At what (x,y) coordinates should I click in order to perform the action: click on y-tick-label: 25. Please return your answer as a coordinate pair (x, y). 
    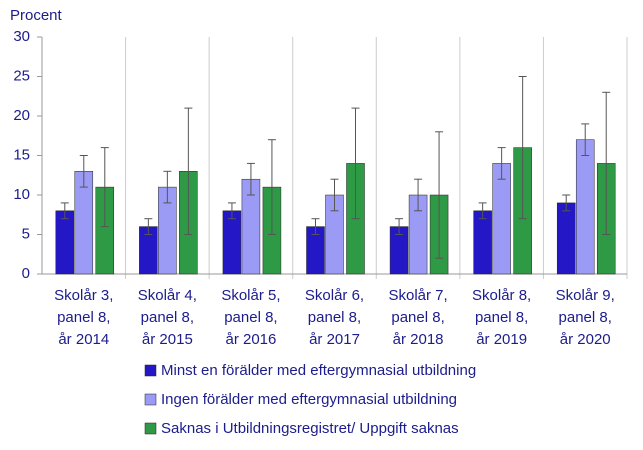
    Looking at the image, I should click on (21, 75).